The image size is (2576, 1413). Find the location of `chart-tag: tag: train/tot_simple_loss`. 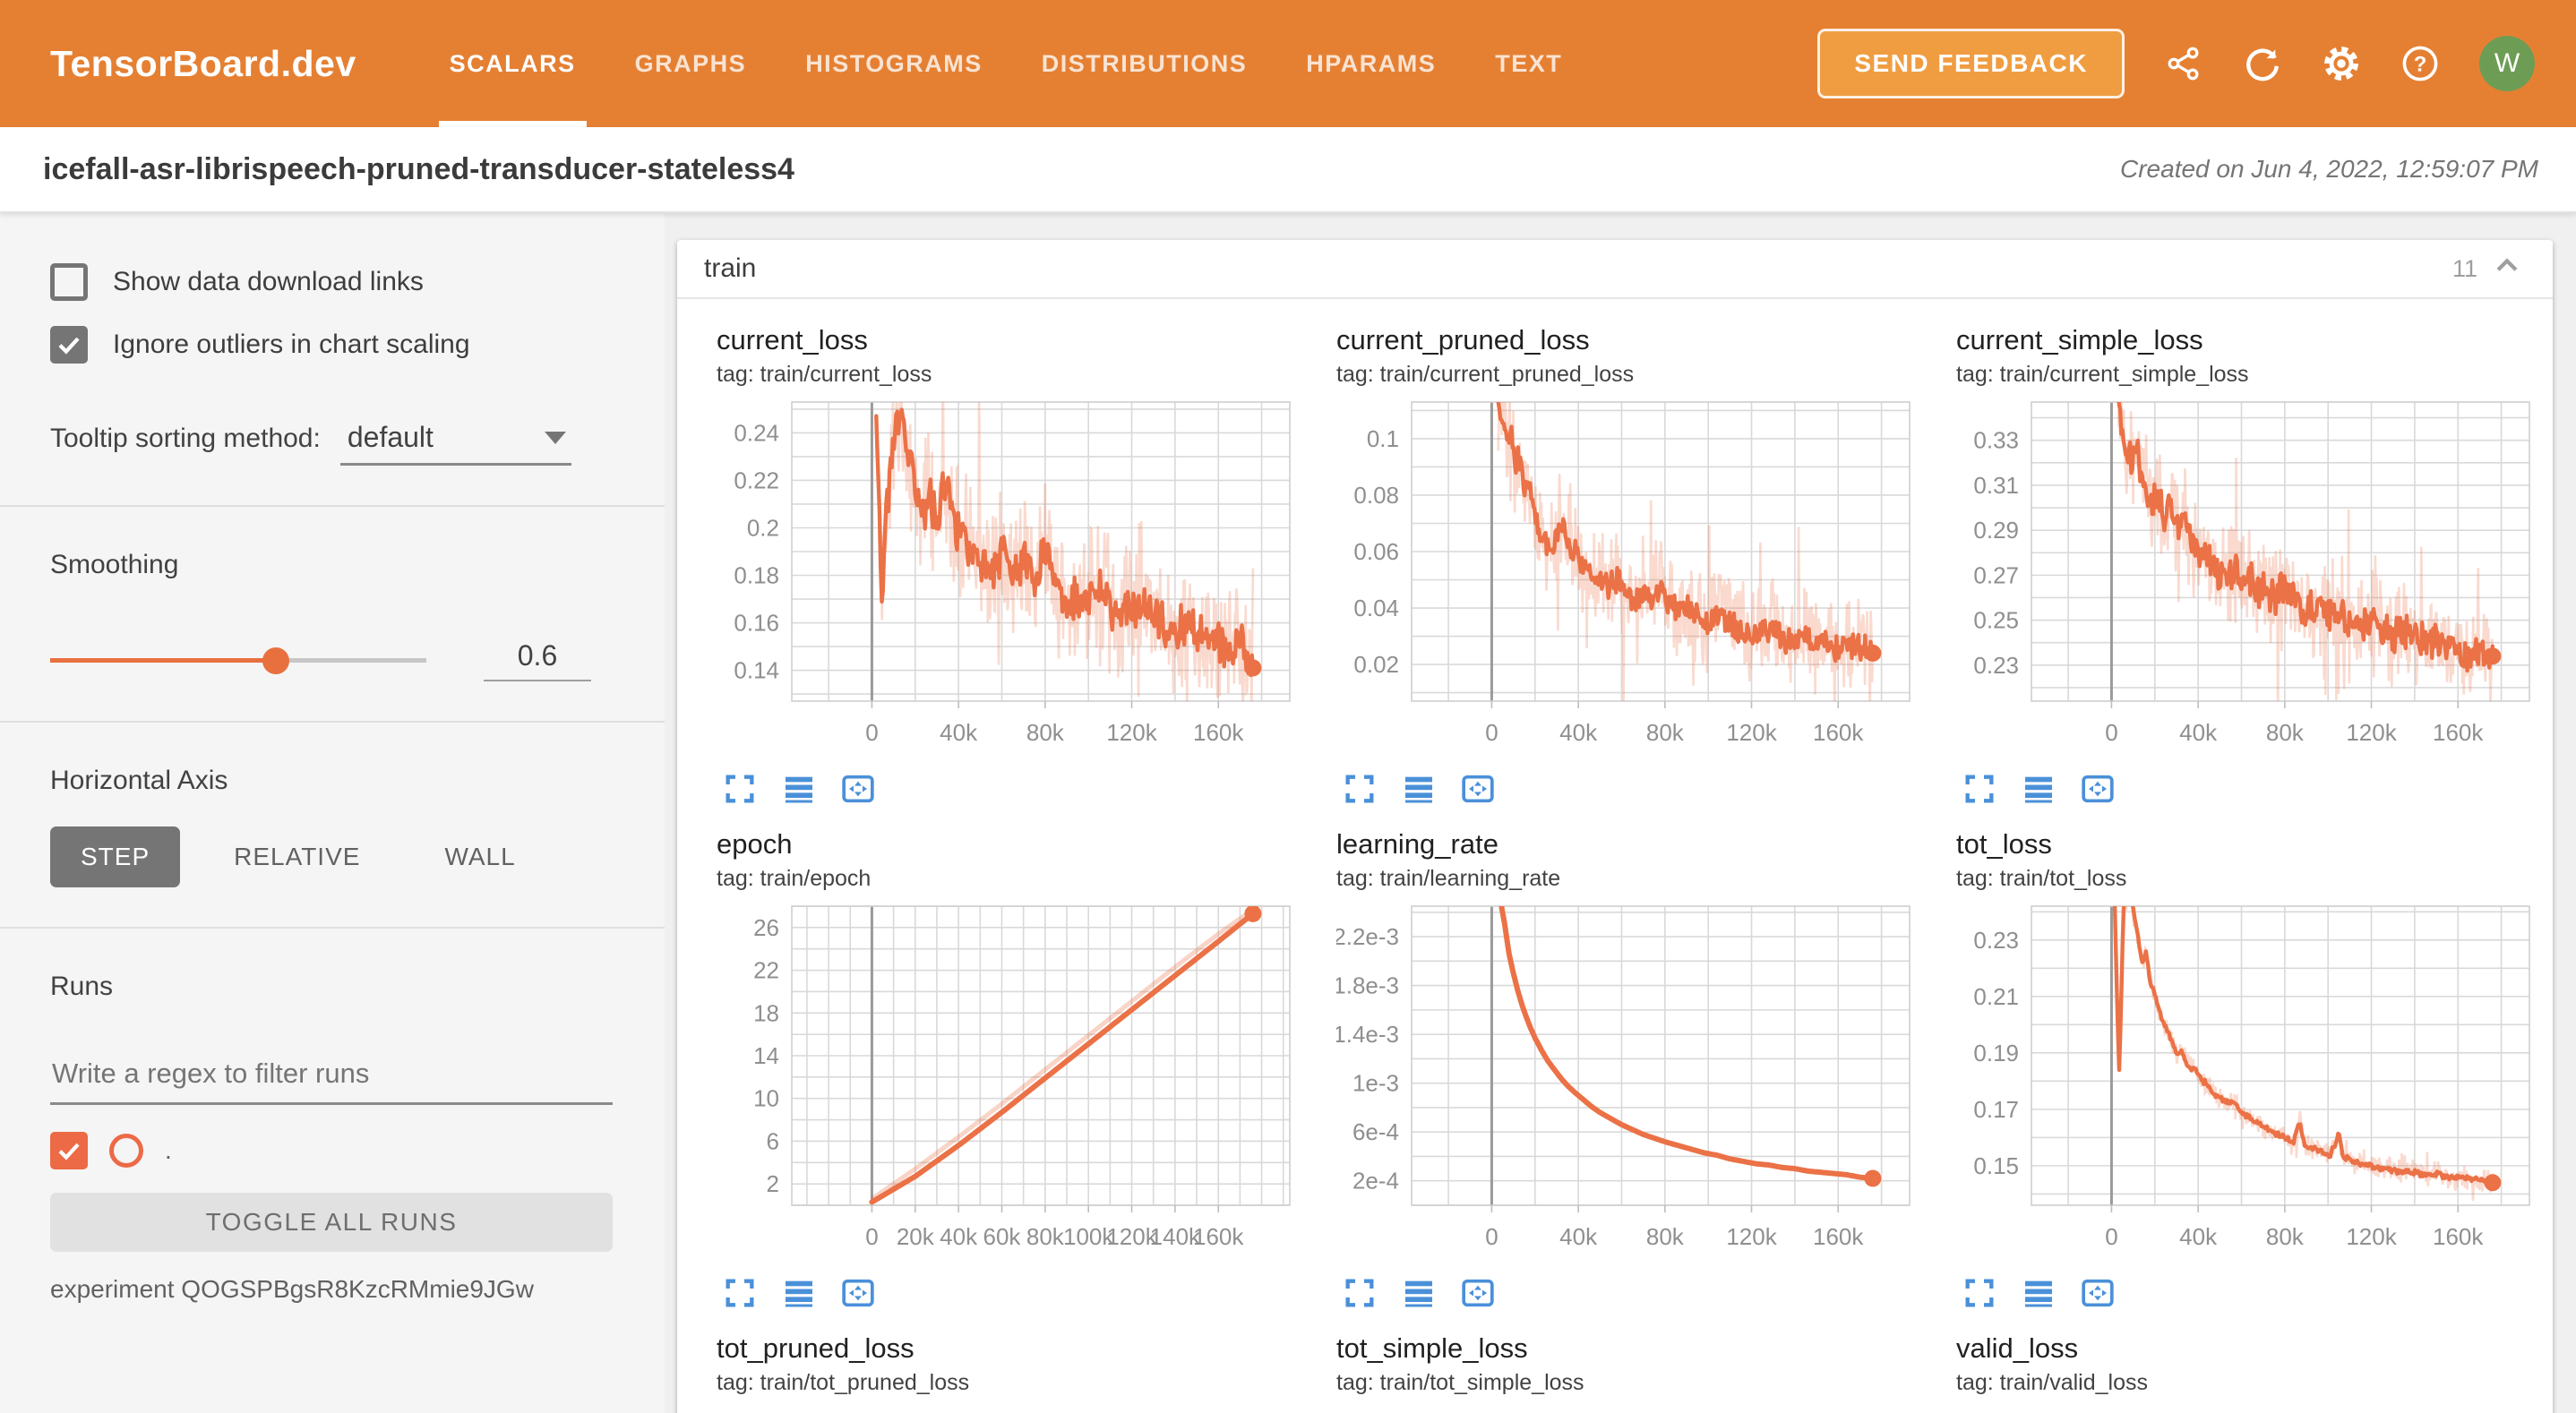

chart-tag: tag: train/tot_simple_loss is located at coordinates (1460, 1383).